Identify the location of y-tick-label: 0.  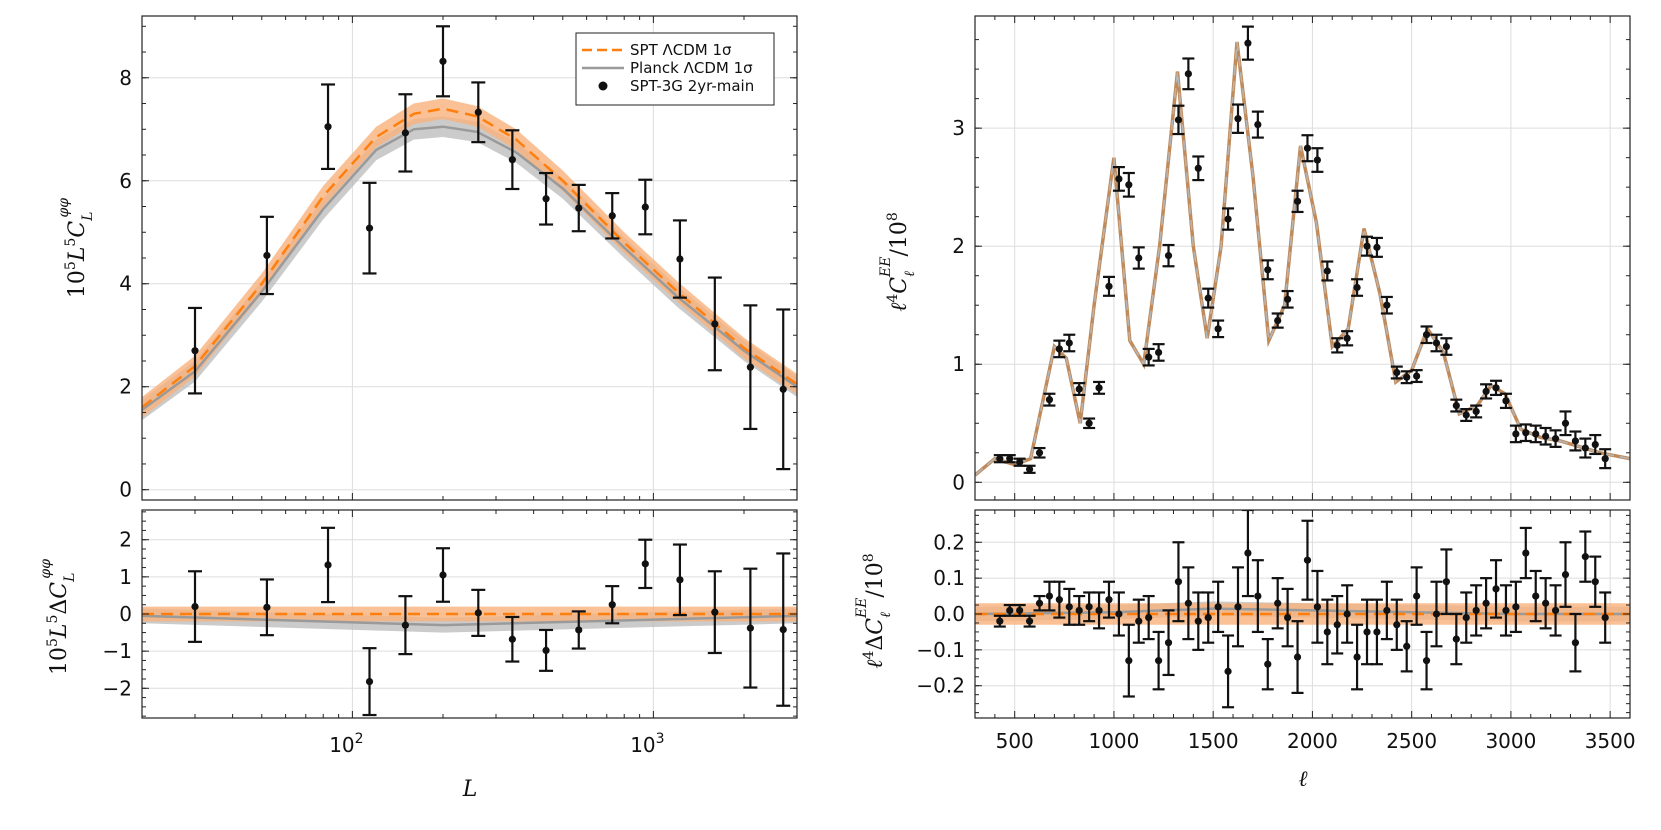
(125, 614).